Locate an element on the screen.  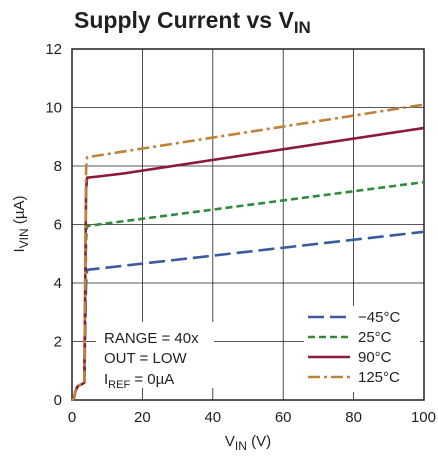
x-tick-label: 60 is located at coordinates (283, 417).